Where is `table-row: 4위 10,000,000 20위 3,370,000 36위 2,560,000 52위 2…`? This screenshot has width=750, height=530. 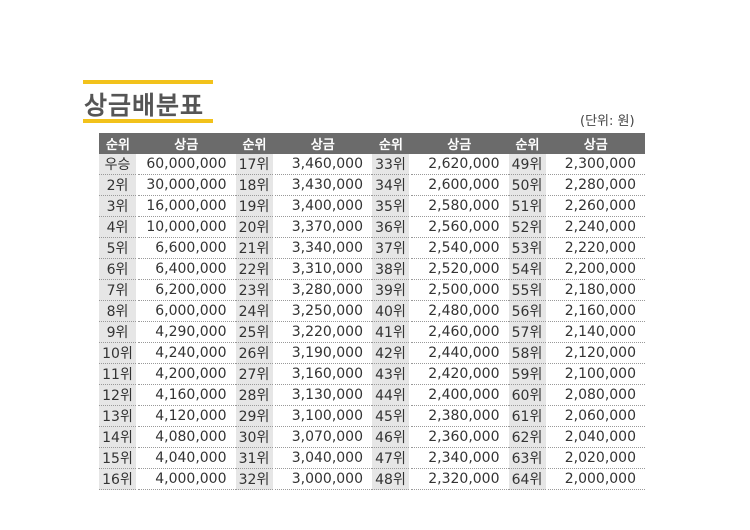 table-row: 4위 10,000,000 20위 3,370,000 36위 2,560,000 52위 2… is located at coordinates (372, 227).